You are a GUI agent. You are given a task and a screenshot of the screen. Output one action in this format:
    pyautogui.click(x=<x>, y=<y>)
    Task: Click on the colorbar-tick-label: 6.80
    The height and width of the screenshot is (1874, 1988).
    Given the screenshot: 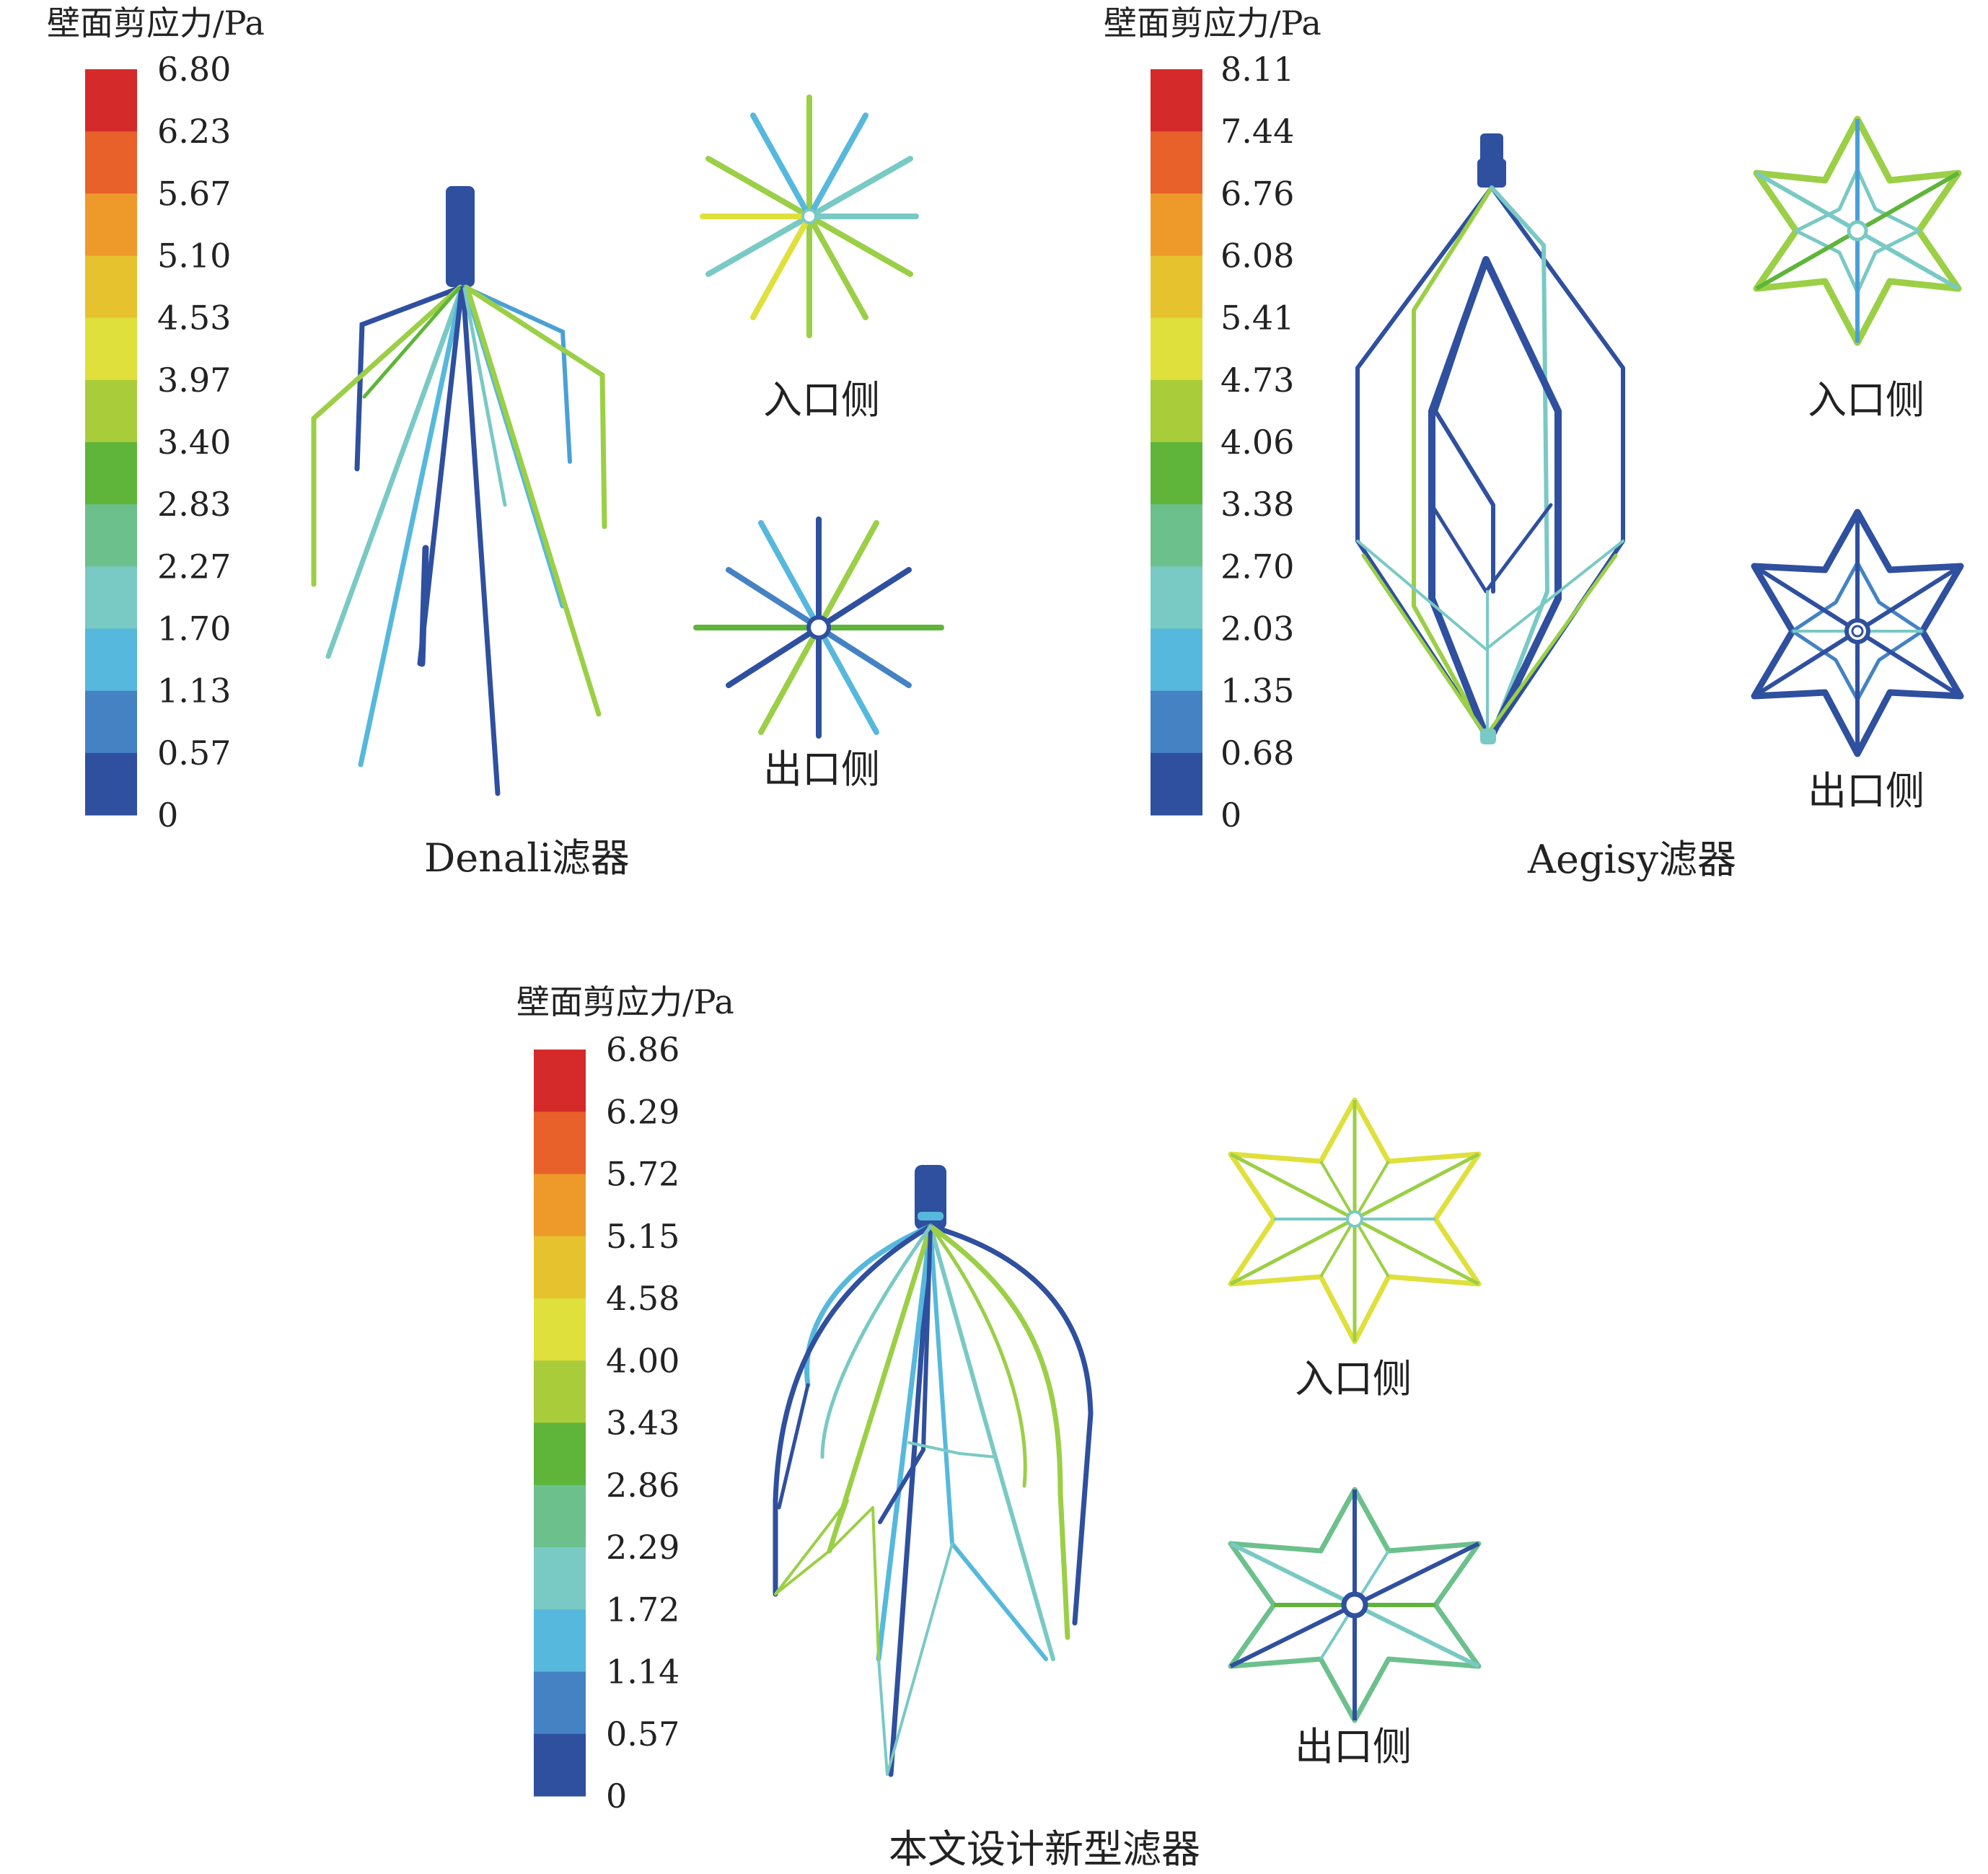 What is the action you would take?
    pyautogui.click(x=194, y=69)
    